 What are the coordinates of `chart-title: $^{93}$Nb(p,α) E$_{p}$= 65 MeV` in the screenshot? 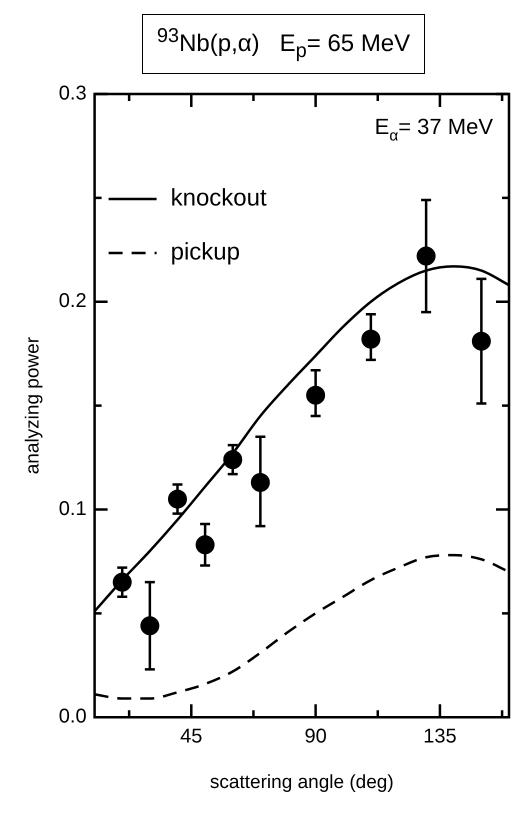 It's located at (284, 44).